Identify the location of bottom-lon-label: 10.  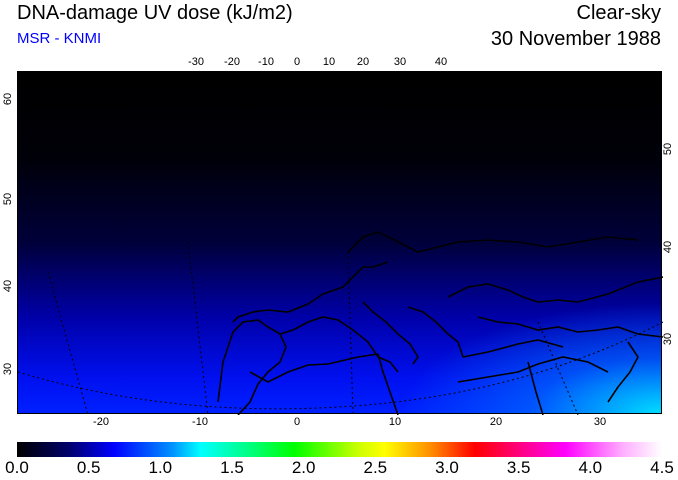
(395, 422).